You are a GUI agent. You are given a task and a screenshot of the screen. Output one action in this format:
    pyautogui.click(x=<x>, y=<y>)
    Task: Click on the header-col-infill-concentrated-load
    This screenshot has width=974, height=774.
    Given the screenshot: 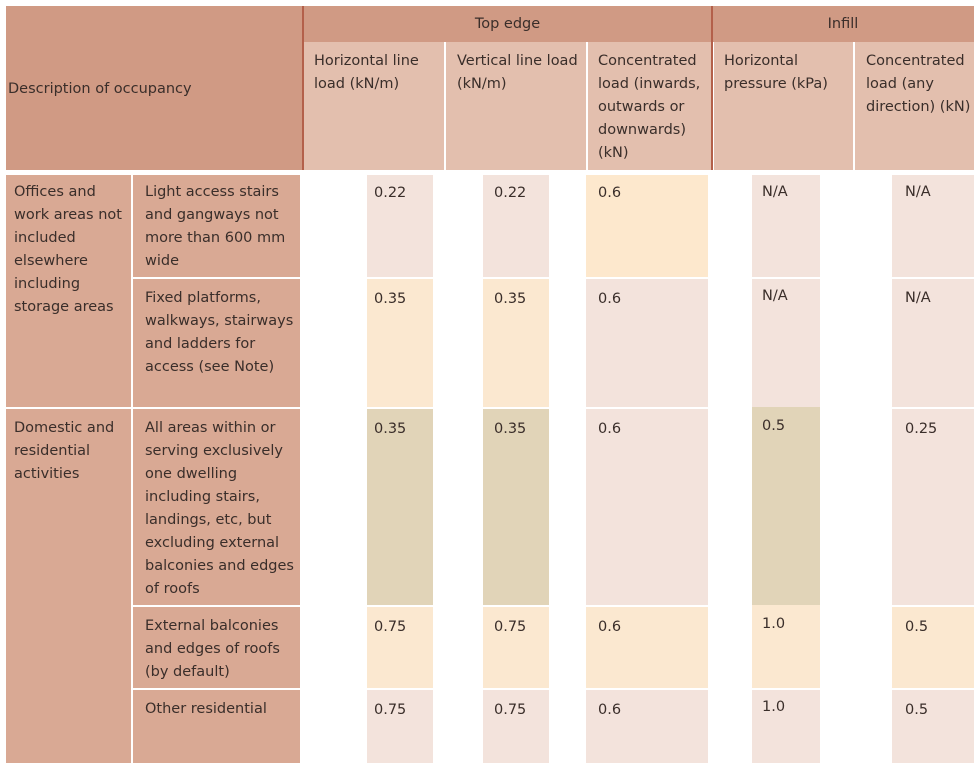 What is the action you would take?
    pyautogui.click(x=914, y=106)
    